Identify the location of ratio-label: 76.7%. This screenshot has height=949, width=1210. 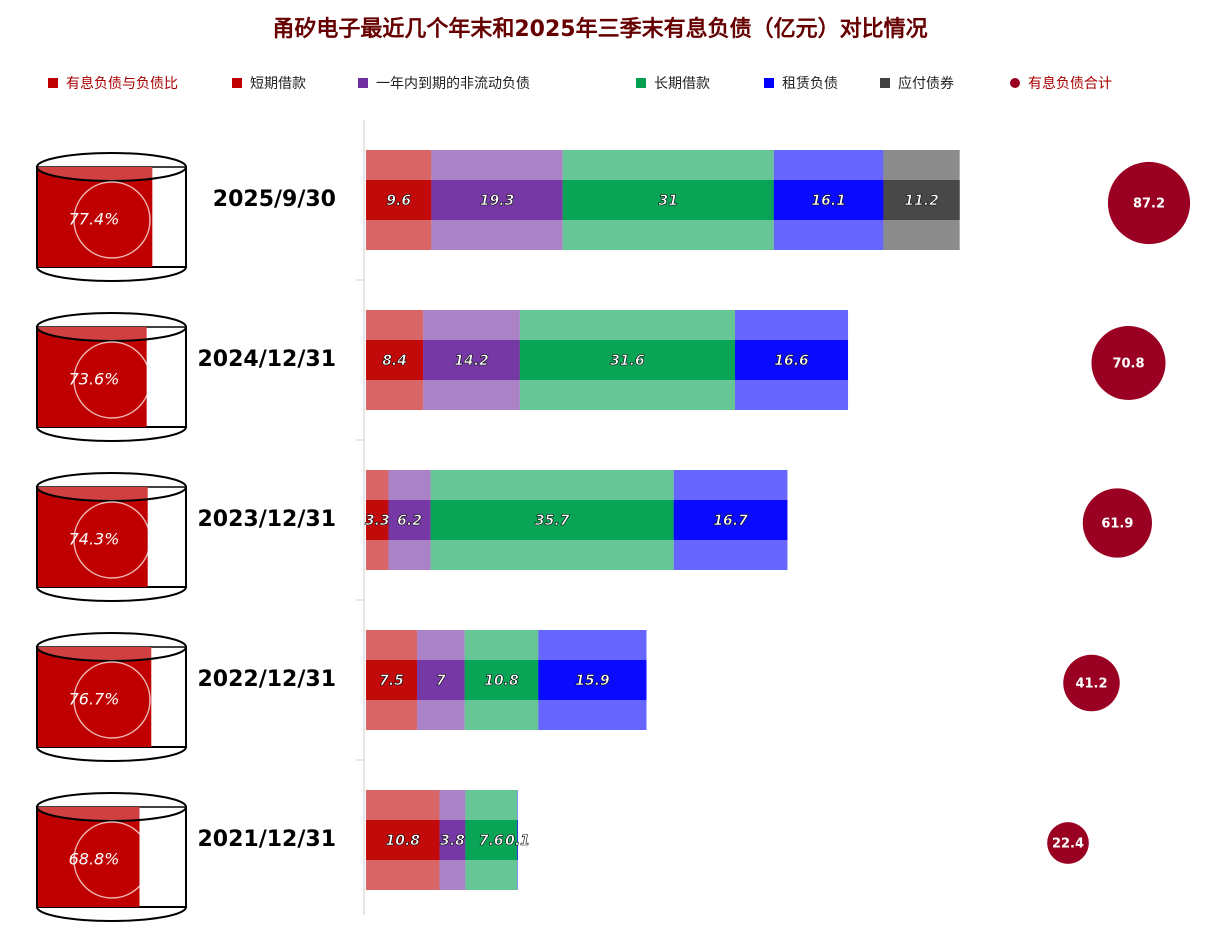
(94, 699).